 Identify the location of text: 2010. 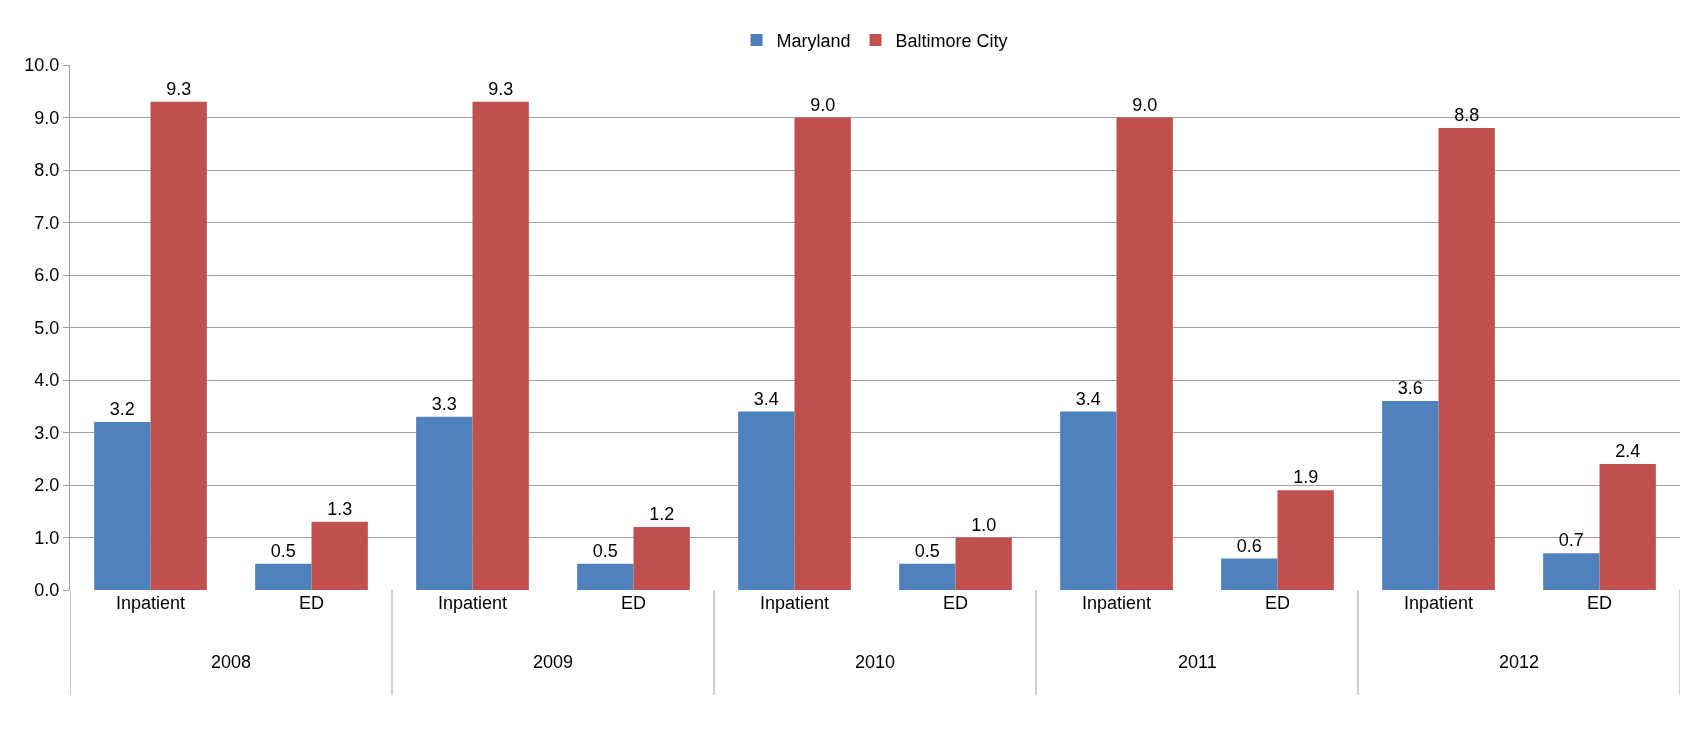
(875, 662).